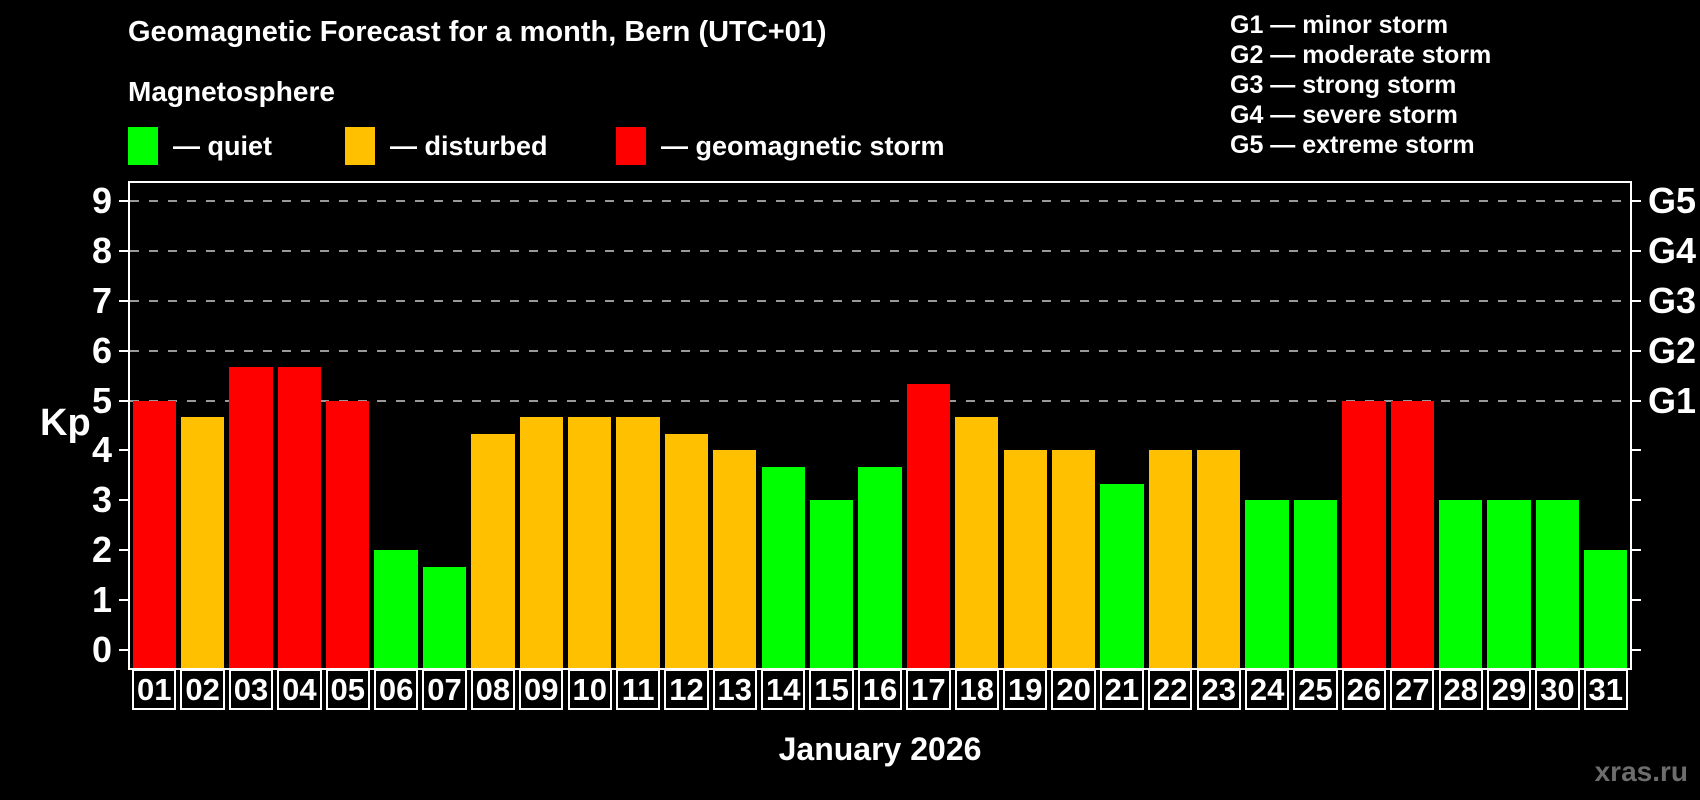 The width and height of the screenshot is (1700, 800). Describe the element at coordinates (880, 749) in the screenshot. I see `x-axis-title: January 2026` at that location.